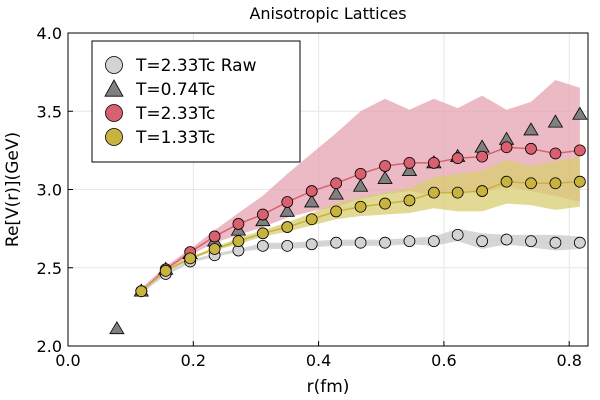  What do you see at coordinates (175, 114) in the screenshot?
I see `legend-entry-label: T=2.33Tc` at bounding box center [175, 114].